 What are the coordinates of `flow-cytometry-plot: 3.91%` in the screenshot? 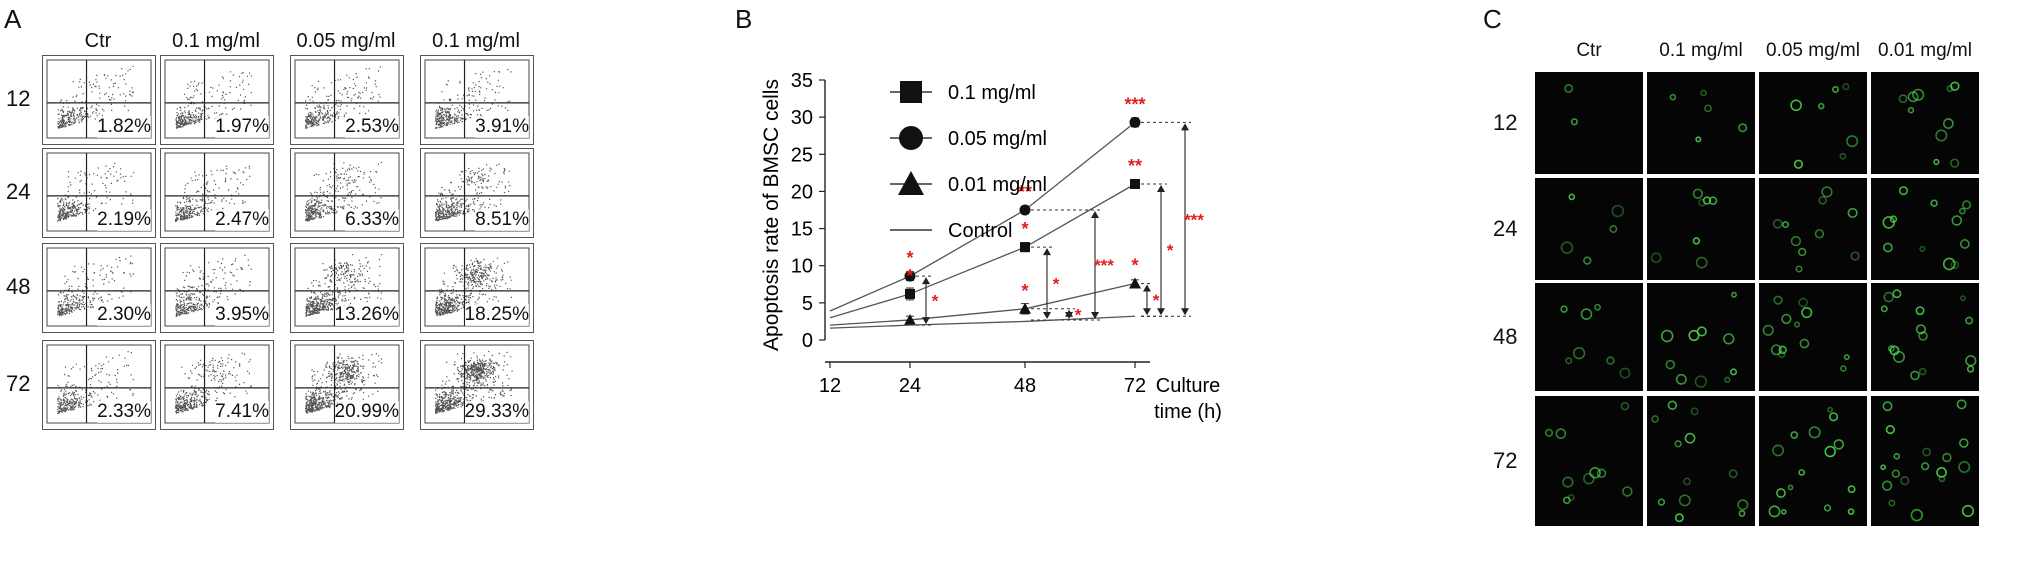 It's located at (477, 100).